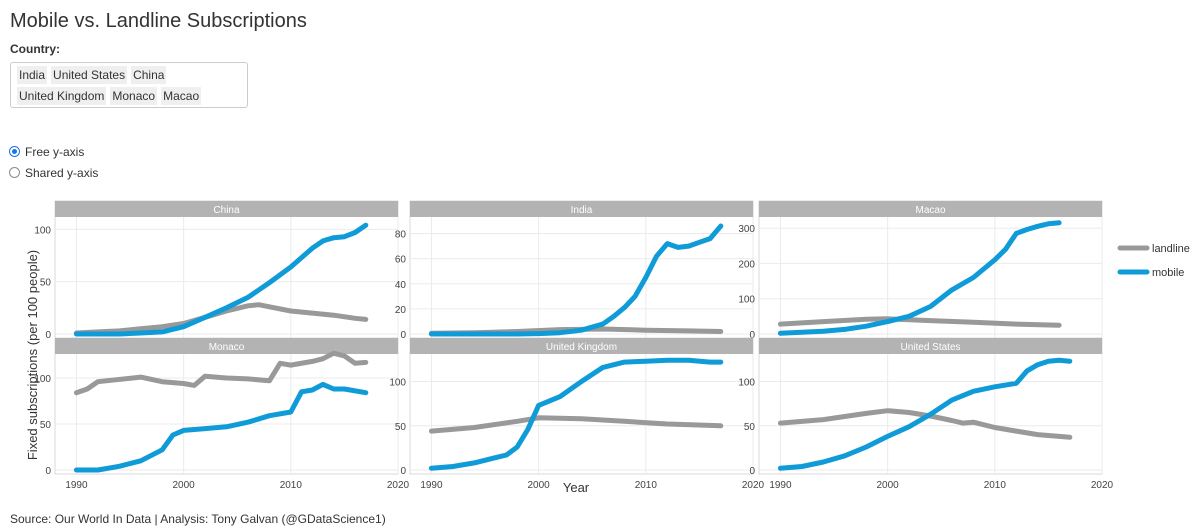  I want to click on facet-panel-united-kingdom: 0 50 100 United Kingdom 1990 2000 2010 2020, so click(577, 414).